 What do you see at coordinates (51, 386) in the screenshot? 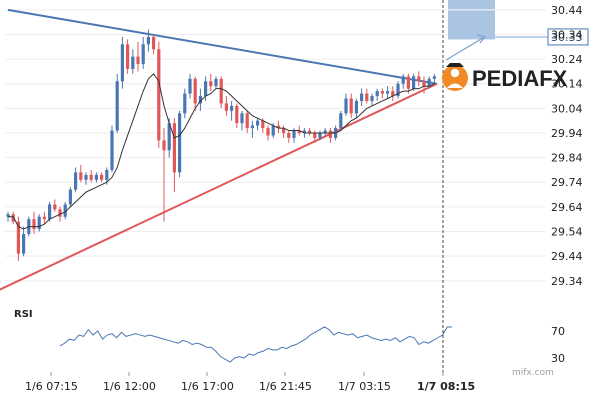
I see `x-tick-label: 1/6 07:15` at bounding box center [51, 386].